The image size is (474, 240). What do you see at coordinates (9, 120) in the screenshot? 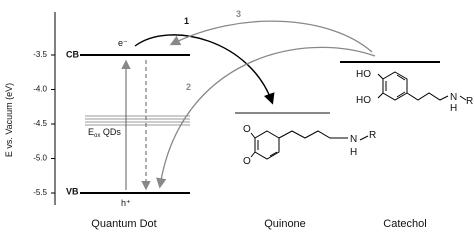
I see `axis-label: E vs. Vacuum (eV)` at bounding box center [9, 120].